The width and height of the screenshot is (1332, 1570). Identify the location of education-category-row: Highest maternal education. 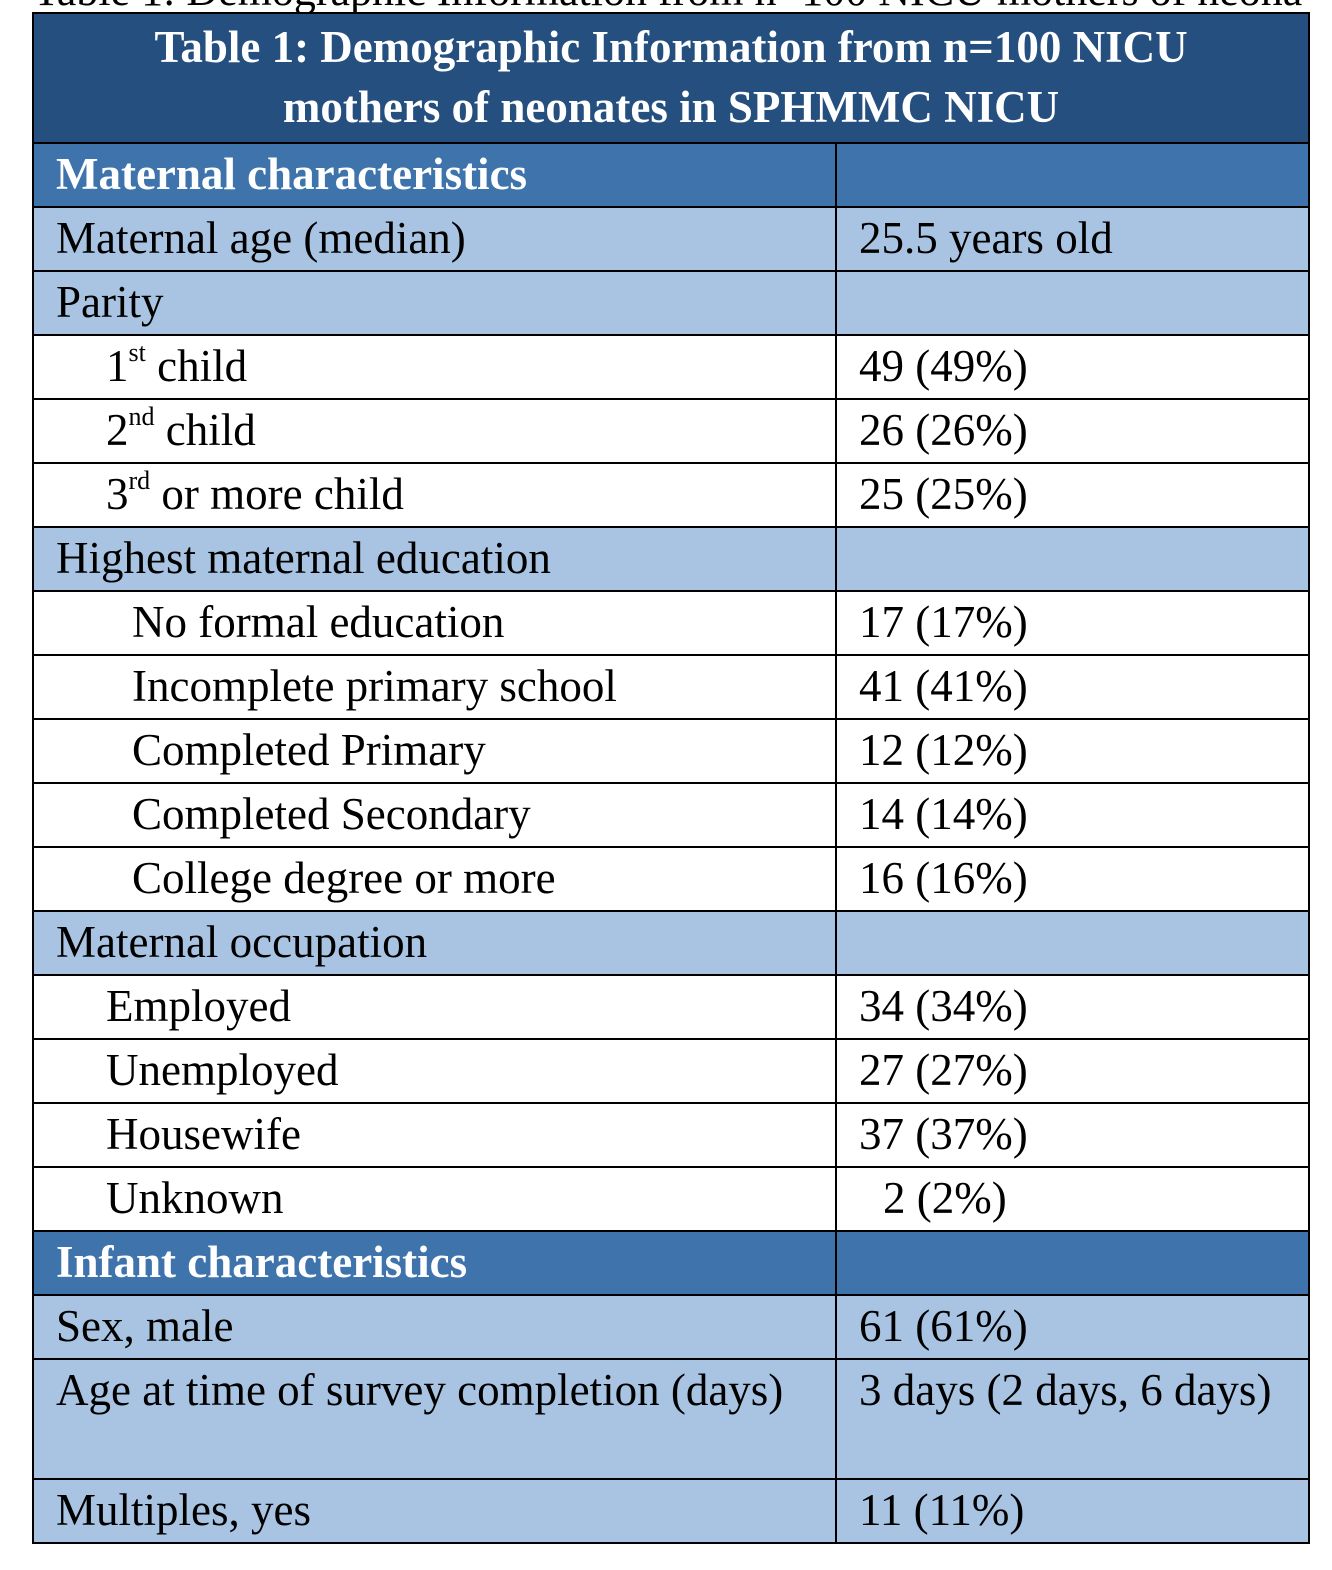
(671, 559).